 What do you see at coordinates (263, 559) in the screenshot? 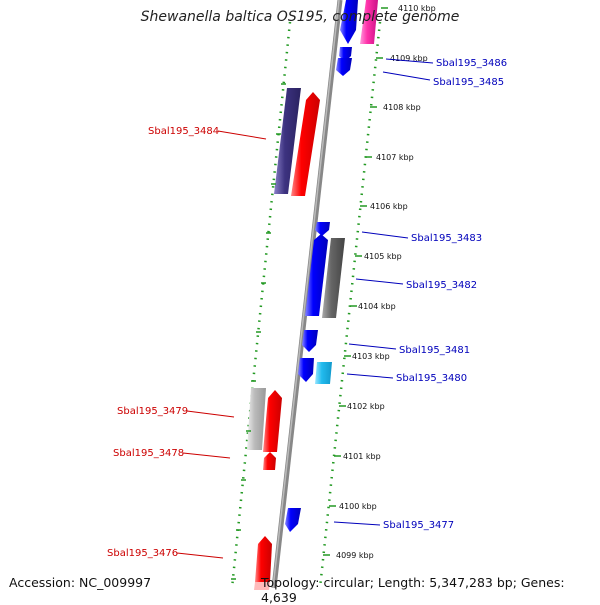
I see `gene-sbal195-3476-shape` at bounding box center [263, 559].